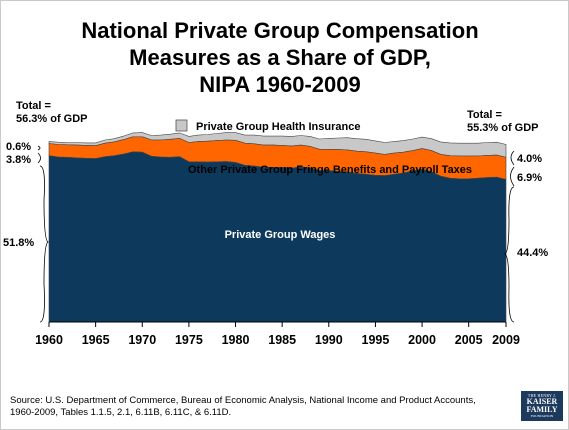  I want to click on logo-line-2: KAISER, so click(542, 401).